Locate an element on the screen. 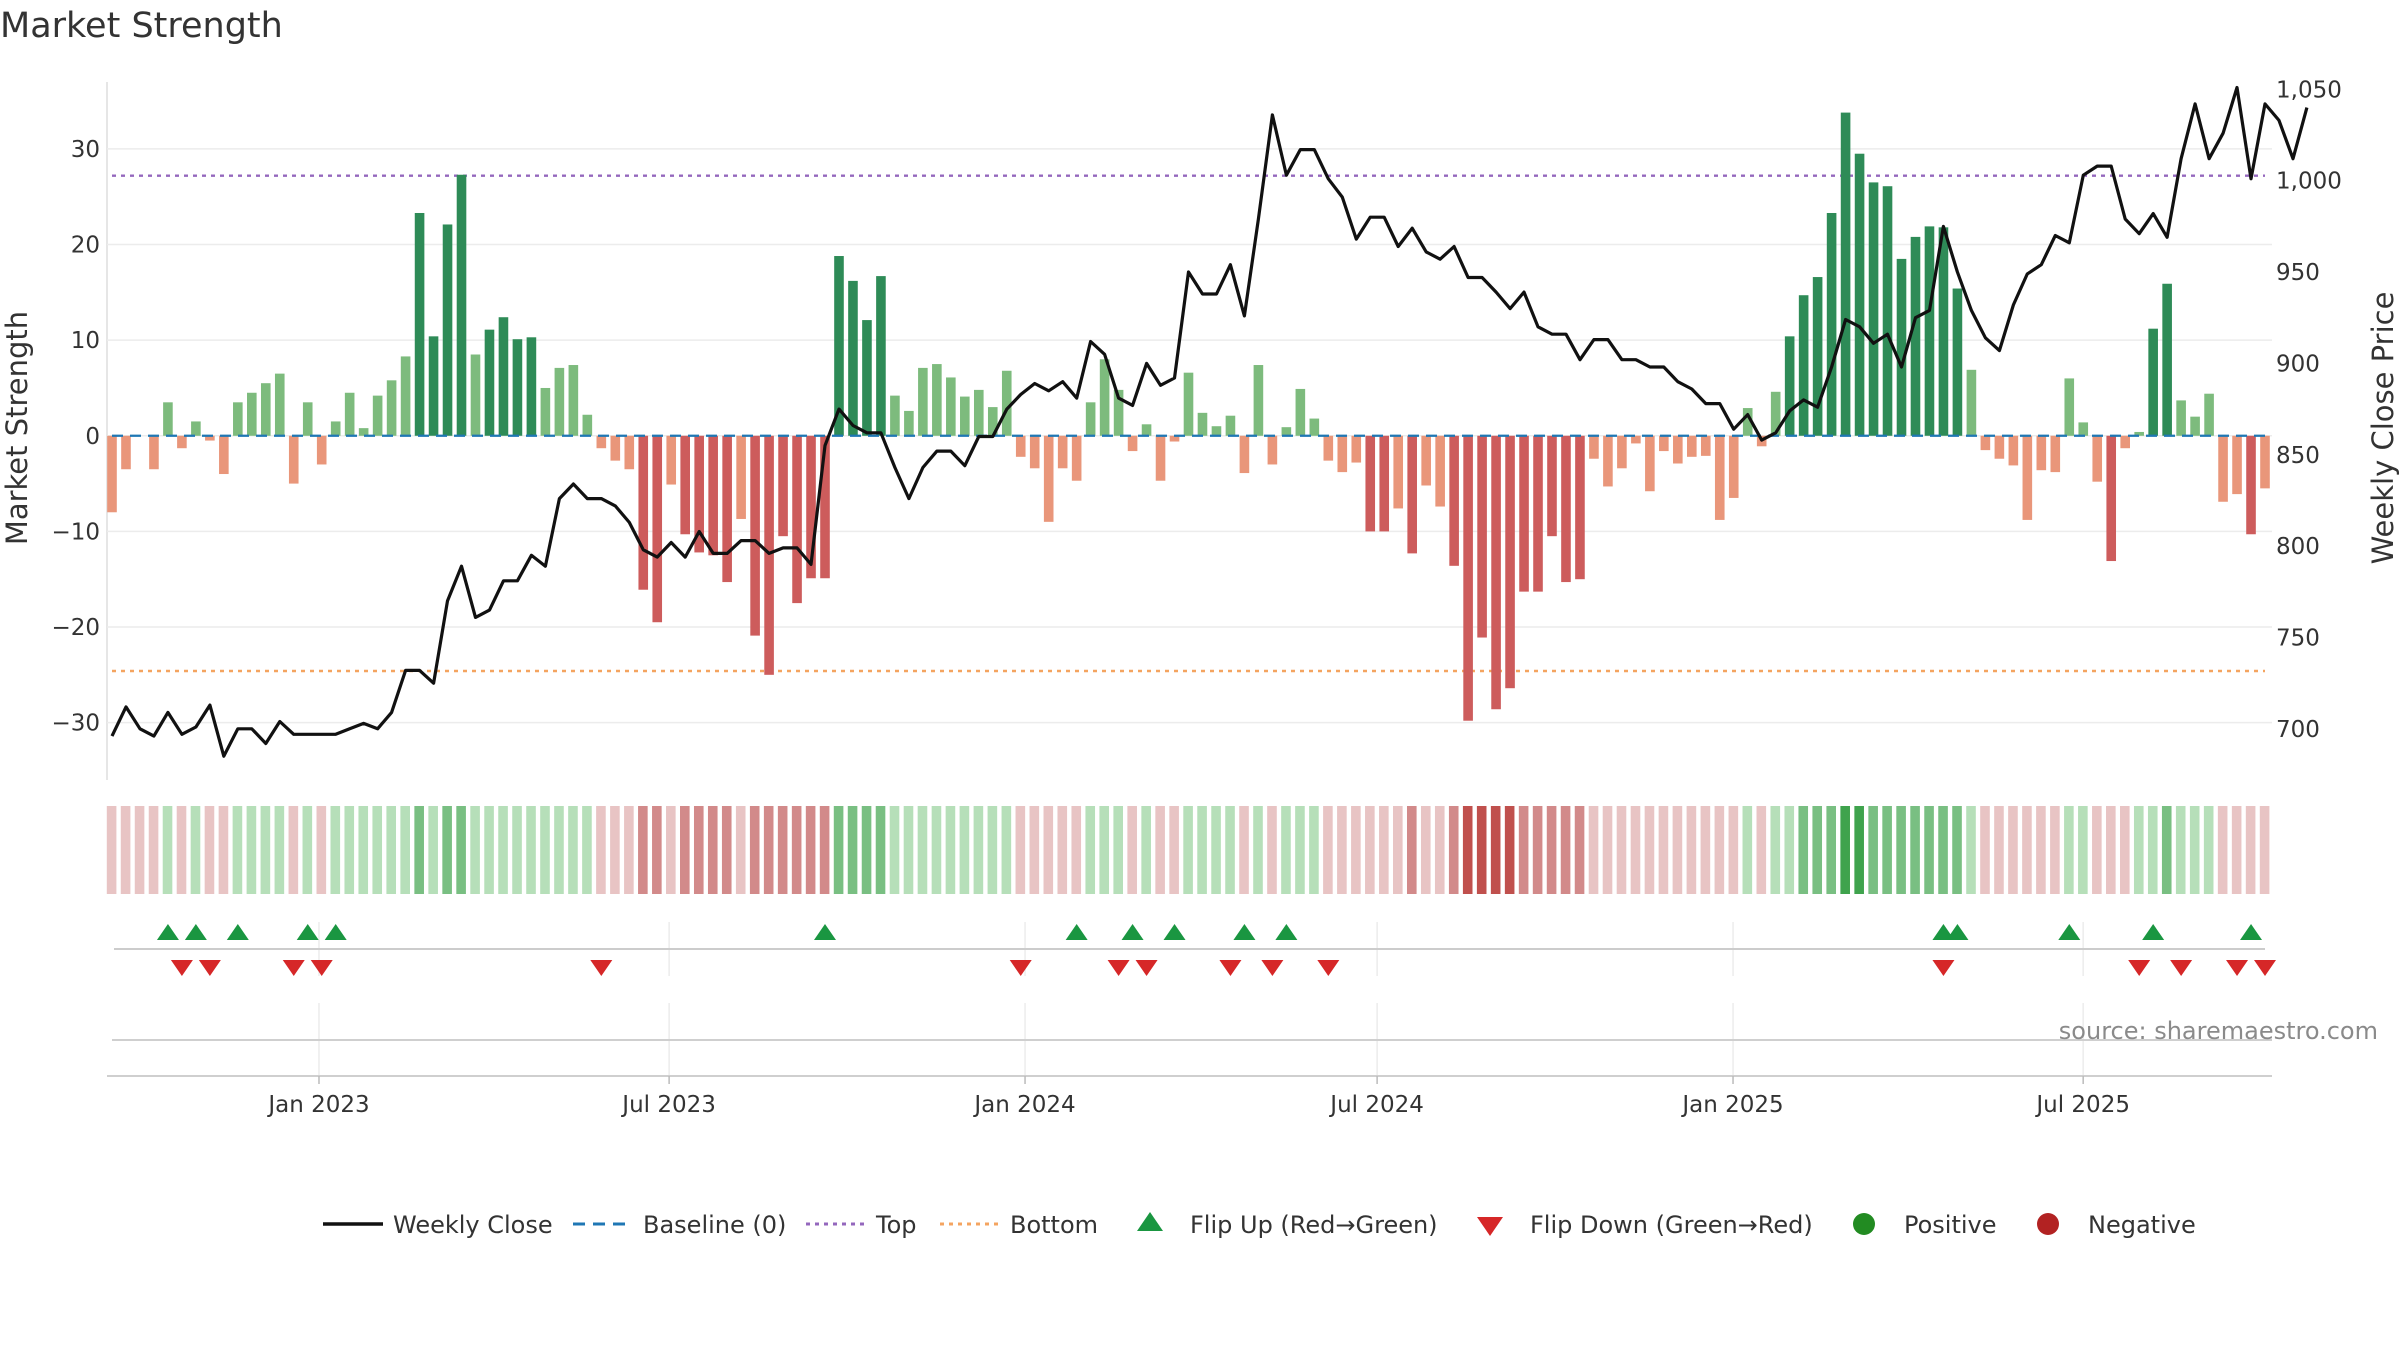  y2-tick-label: 1,050 is located at coordinates (2309, 90).